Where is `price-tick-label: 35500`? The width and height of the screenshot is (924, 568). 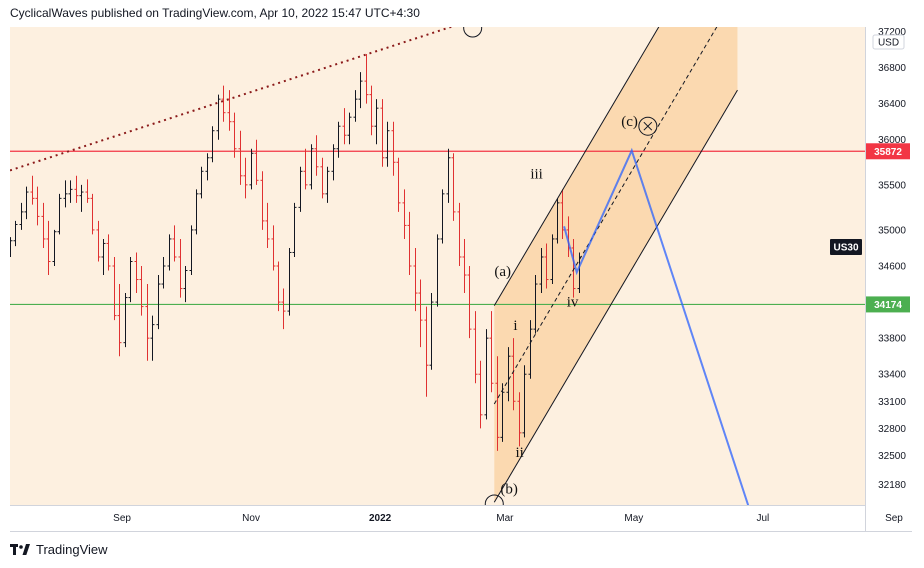 price-tick-label: 35500 is located at coordinates (892, 185).